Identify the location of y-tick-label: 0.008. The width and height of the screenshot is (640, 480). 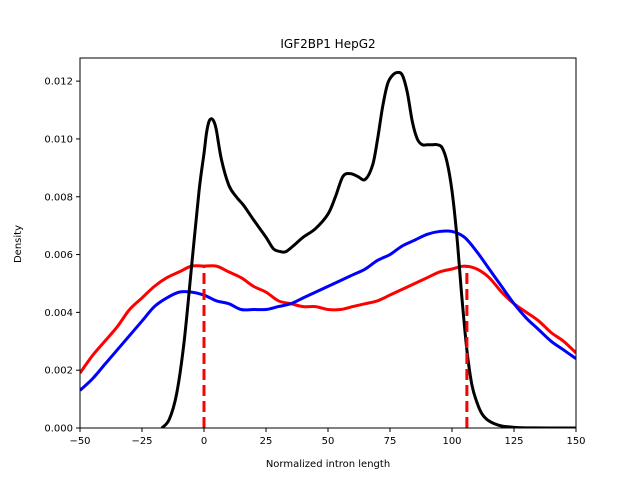
(58, 197).